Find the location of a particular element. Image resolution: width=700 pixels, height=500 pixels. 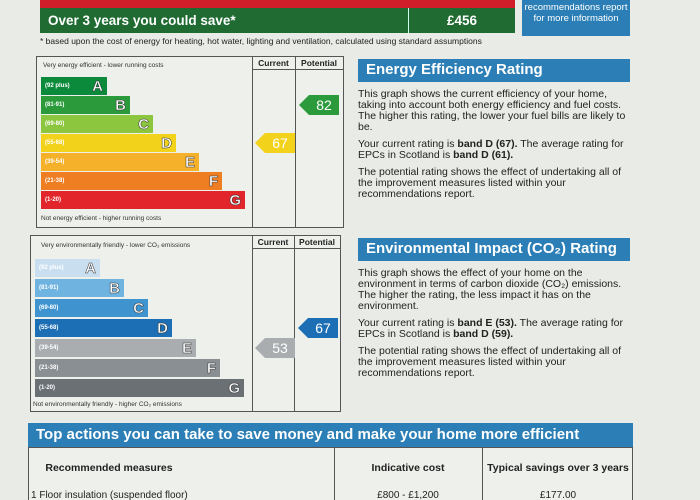

potential-rating-arrow: 82 is located at coordinates (319, 105).